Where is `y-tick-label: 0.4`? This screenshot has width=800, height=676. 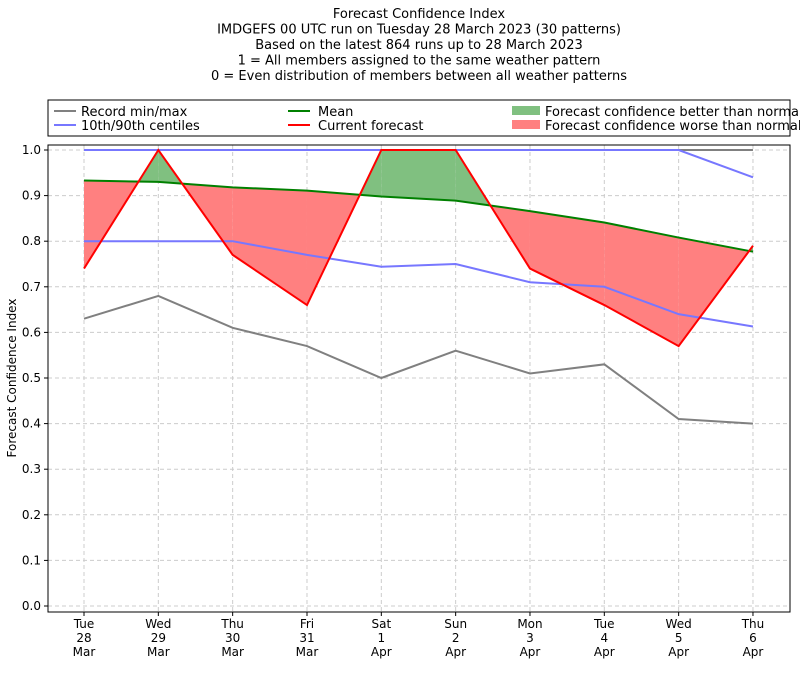
y-tick-label: 0.4 is located at coordinates (31, 424).